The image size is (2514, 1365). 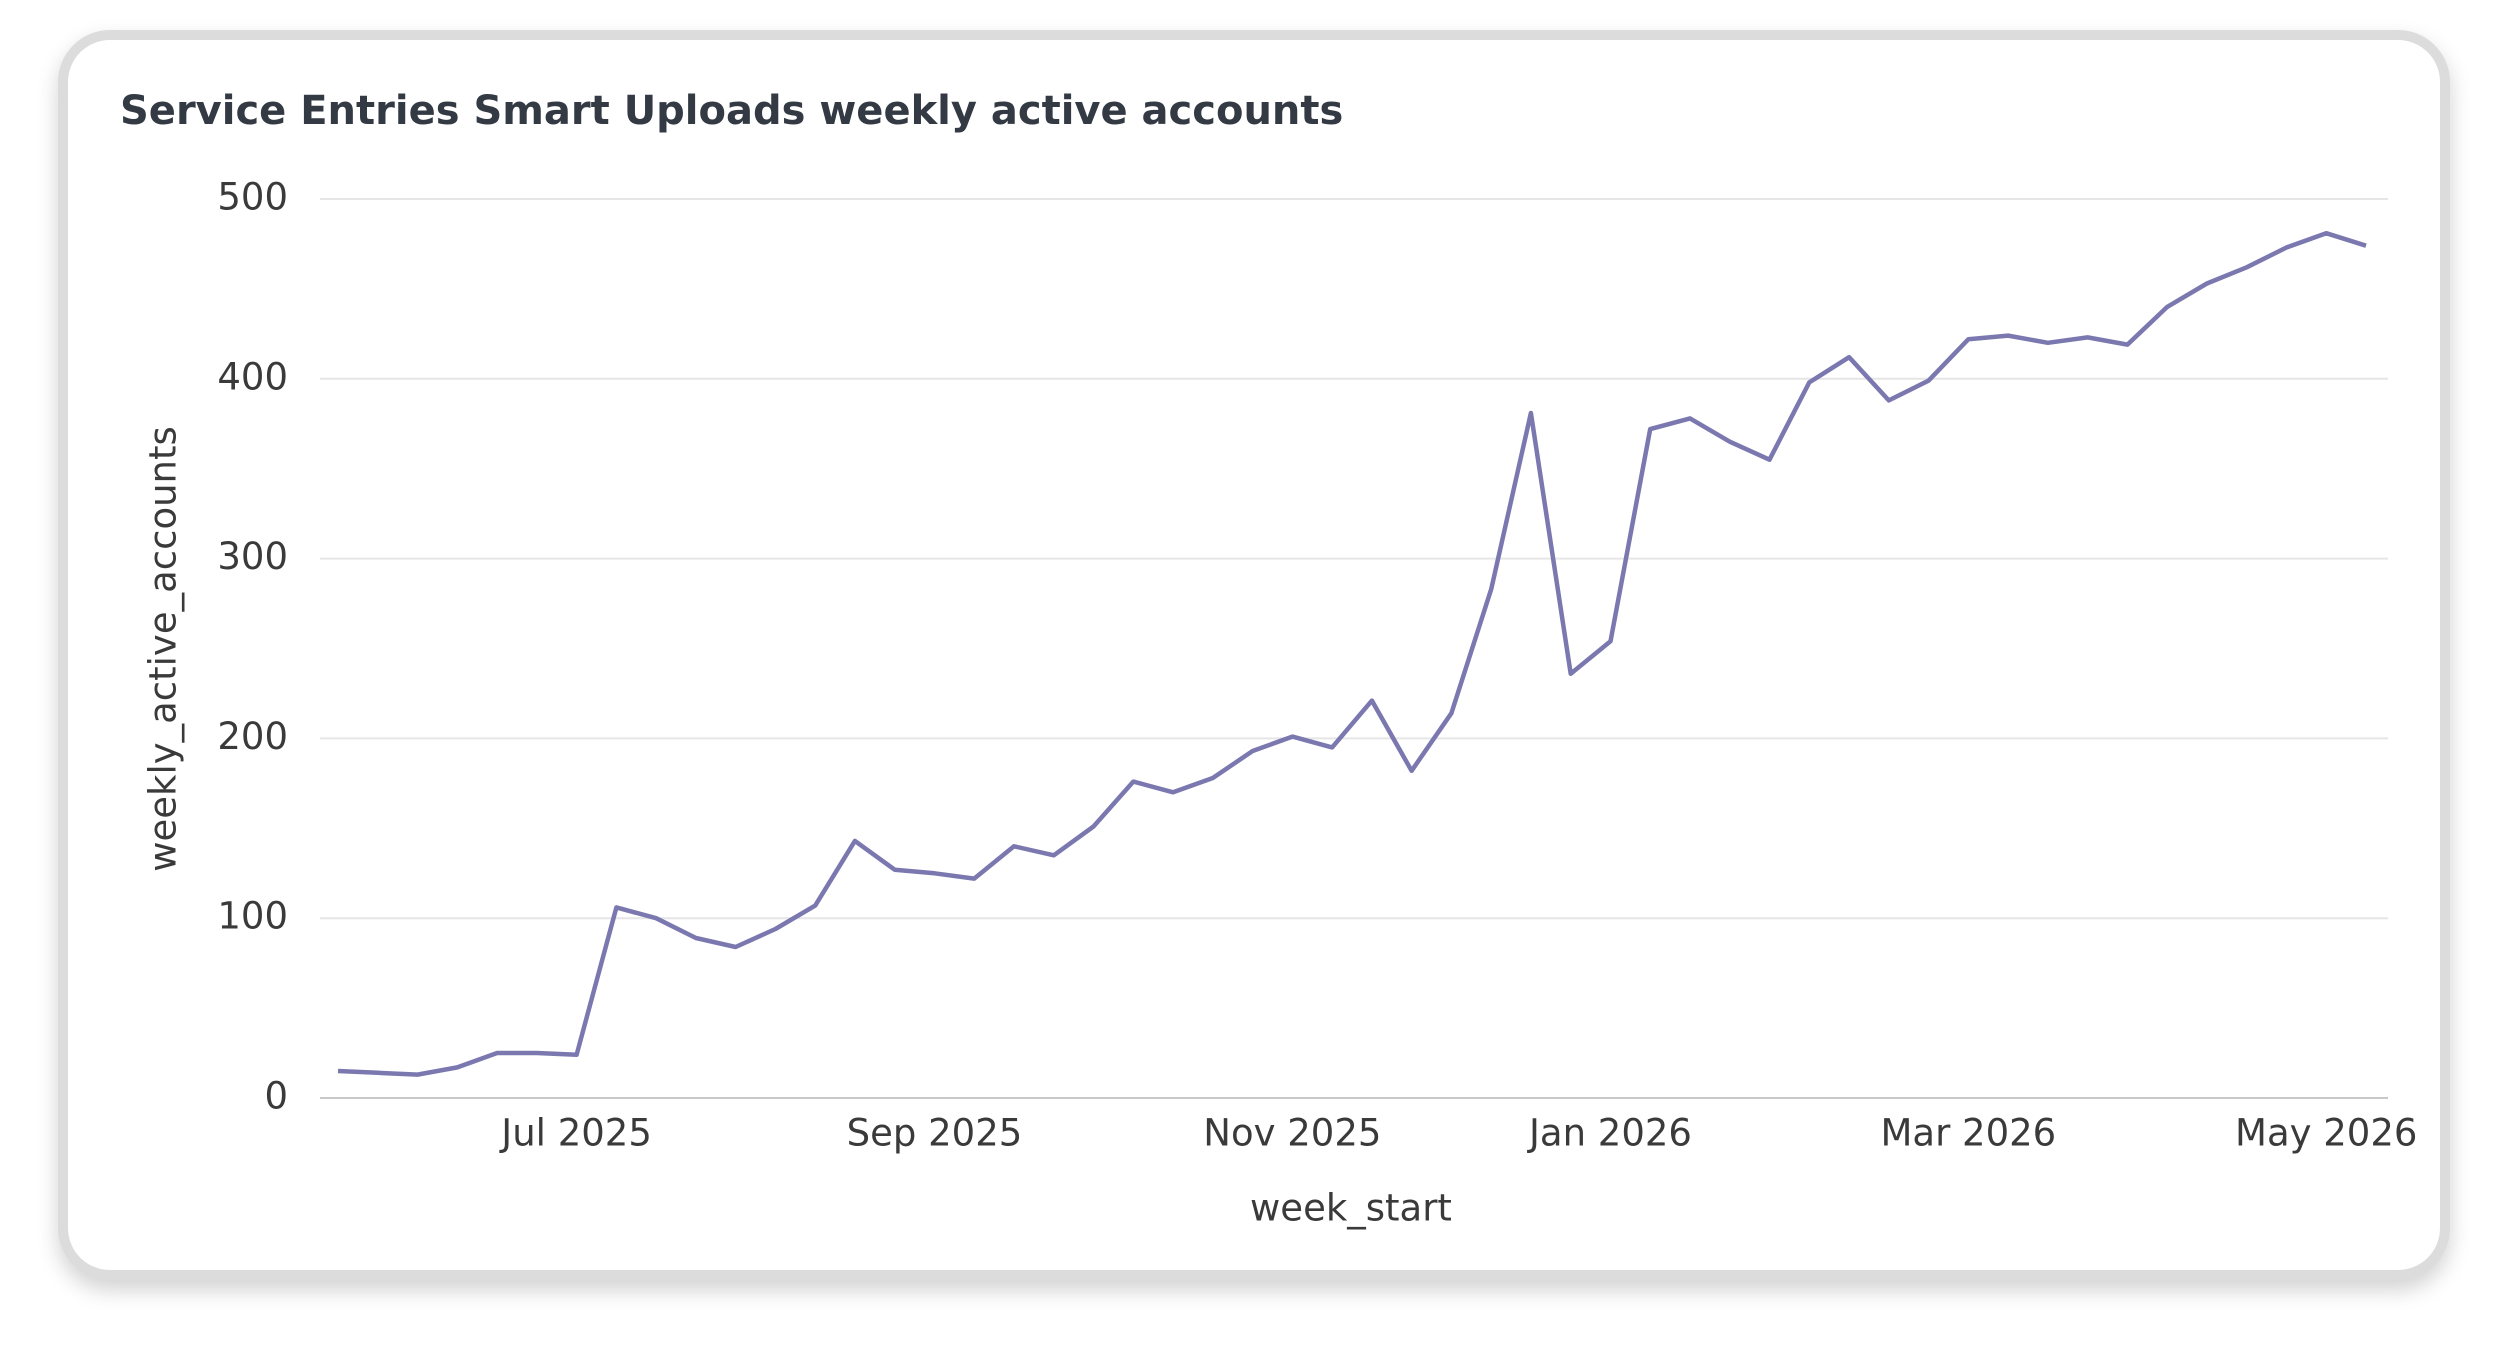 I want to click on x-tick-label: Mar 2026, so click(x=1968, y=1133).